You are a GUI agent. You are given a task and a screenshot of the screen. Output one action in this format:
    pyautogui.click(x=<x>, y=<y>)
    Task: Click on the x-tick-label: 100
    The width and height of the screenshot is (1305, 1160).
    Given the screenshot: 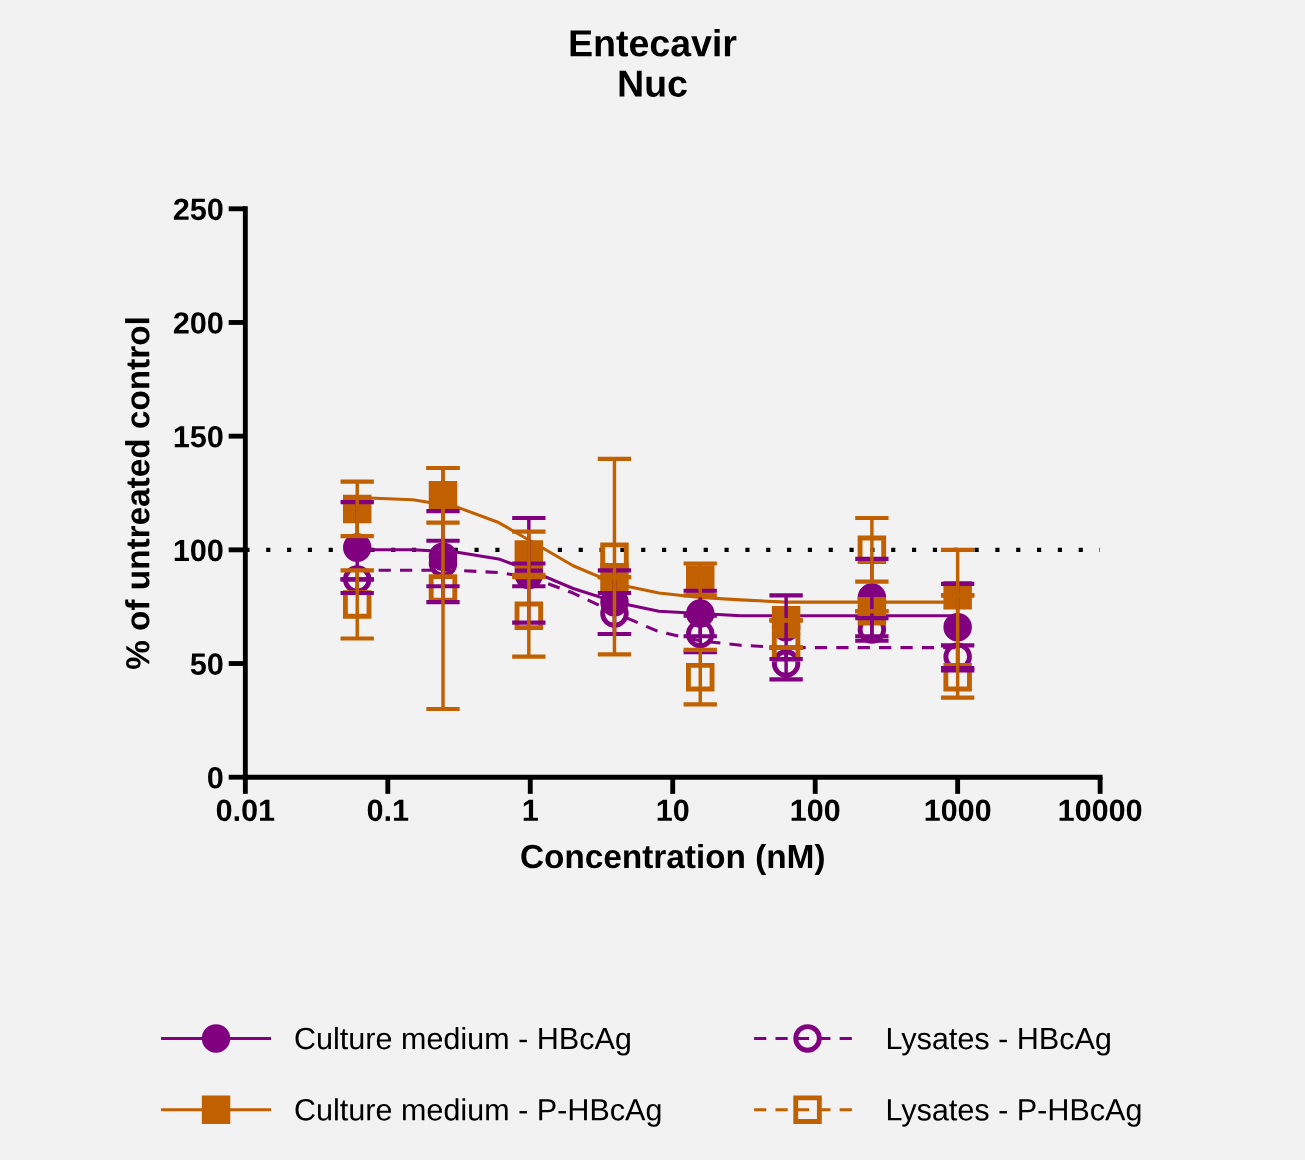 What is the action you would take?
    pyautogui.click(x=815, y=810)
    